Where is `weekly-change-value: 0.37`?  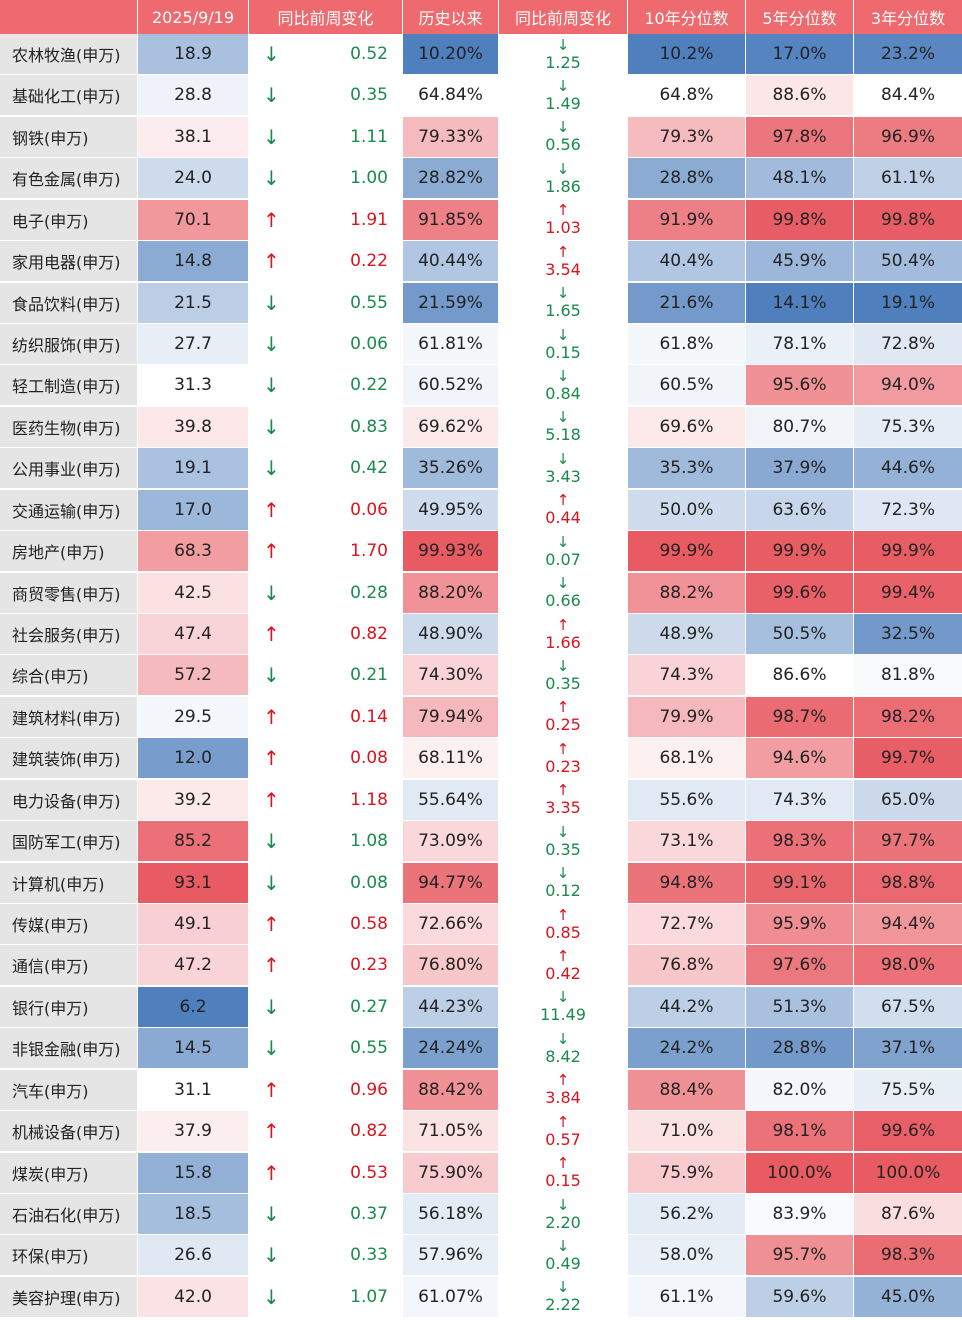
weekly-change-value: 0.37 is located at coordinates (369, 1214).